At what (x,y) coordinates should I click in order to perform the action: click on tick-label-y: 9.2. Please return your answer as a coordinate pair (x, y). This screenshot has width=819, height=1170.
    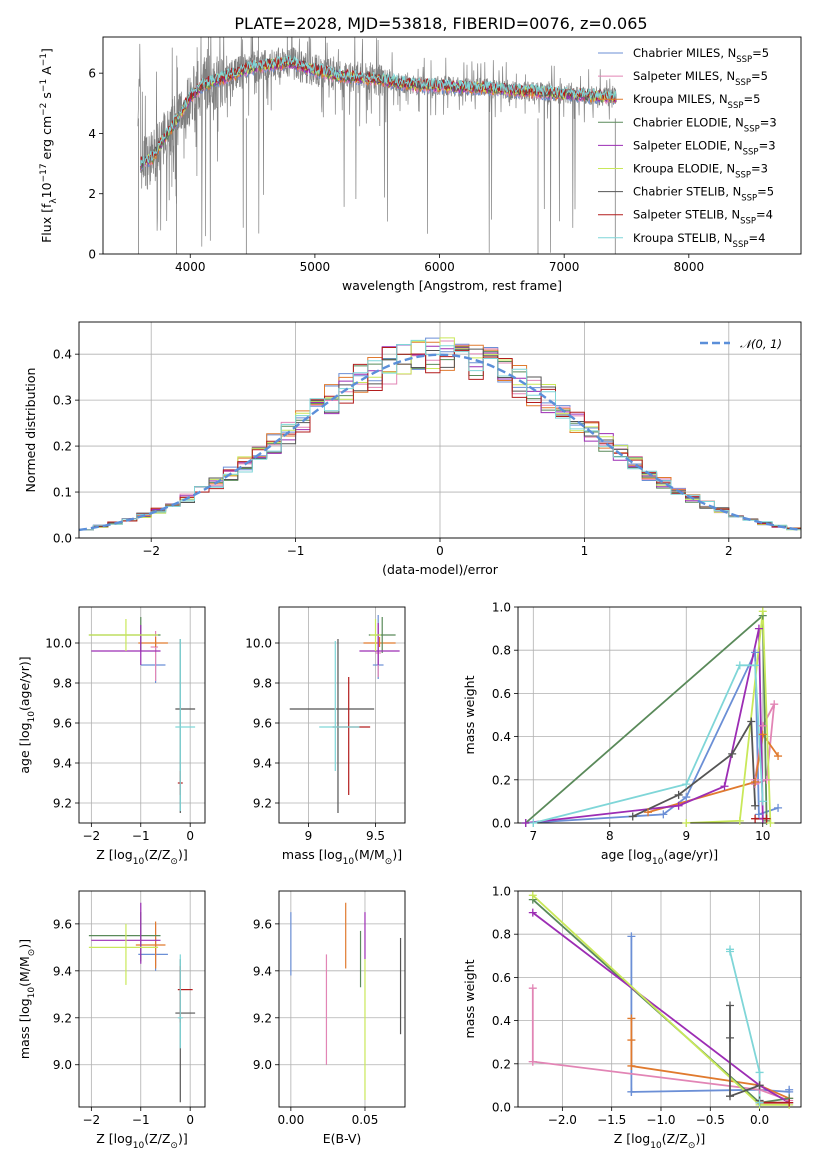
    Looking at the image, I should click on (262, 1018).